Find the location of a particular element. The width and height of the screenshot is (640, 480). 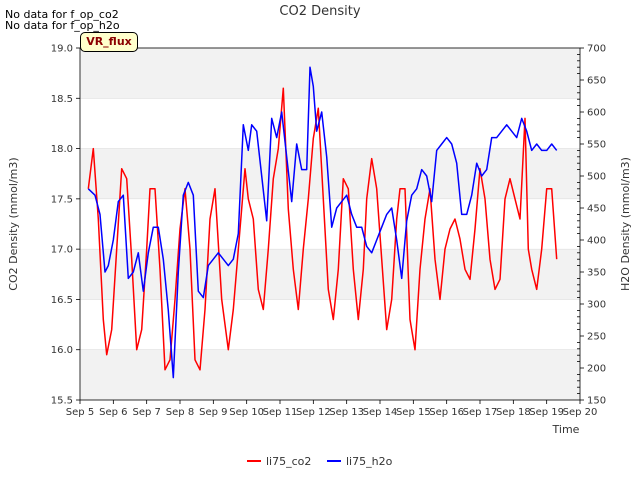

x-tick-label: Sep 18 is located at coordinates (513, 412).